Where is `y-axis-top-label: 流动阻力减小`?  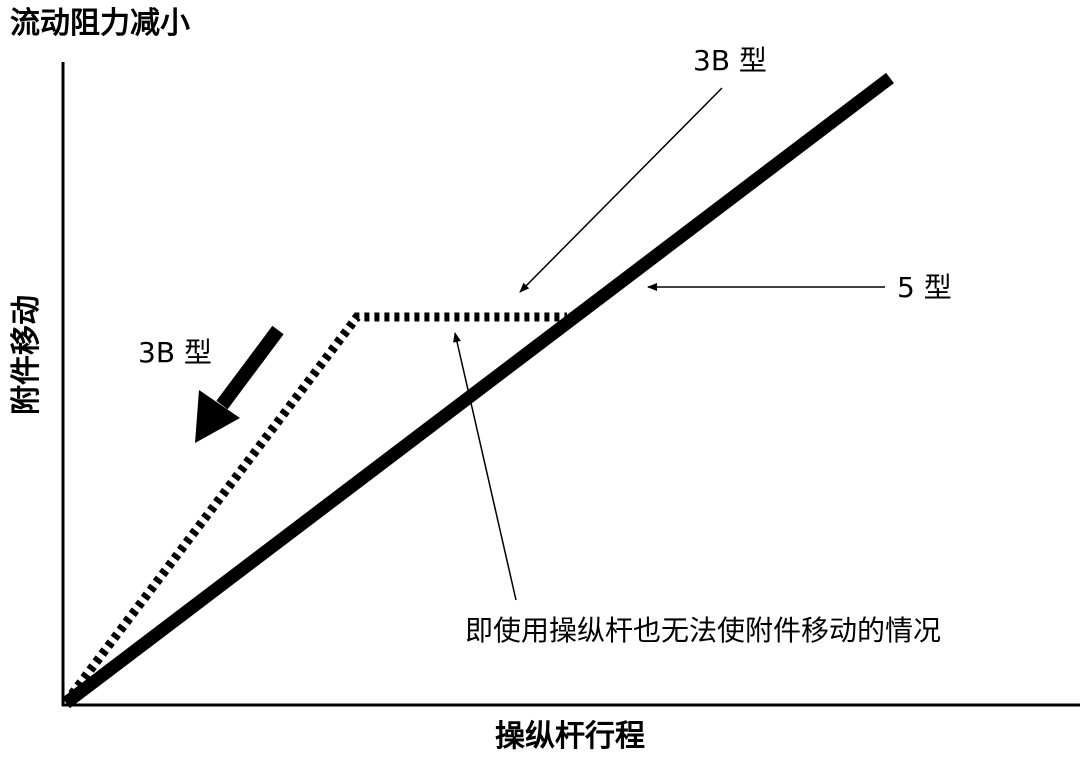
y-axis-top-label: 流动阻力减小 is located at coordinates (100, 23).